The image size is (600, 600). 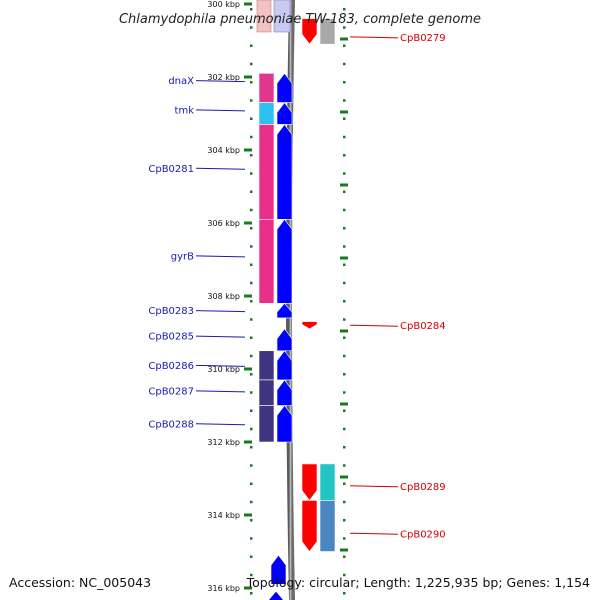 What do you see at coordinates (220, 424) in the screenshot?
I see `leader-line-cpb0288` at bounding box center [220, 424].